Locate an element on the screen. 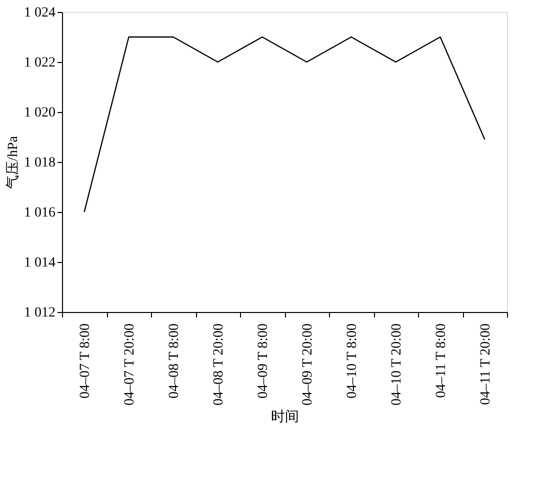 This screenshot has height=486, width=548. x-axis-title: 时间 is located at coordinates (285, 416).